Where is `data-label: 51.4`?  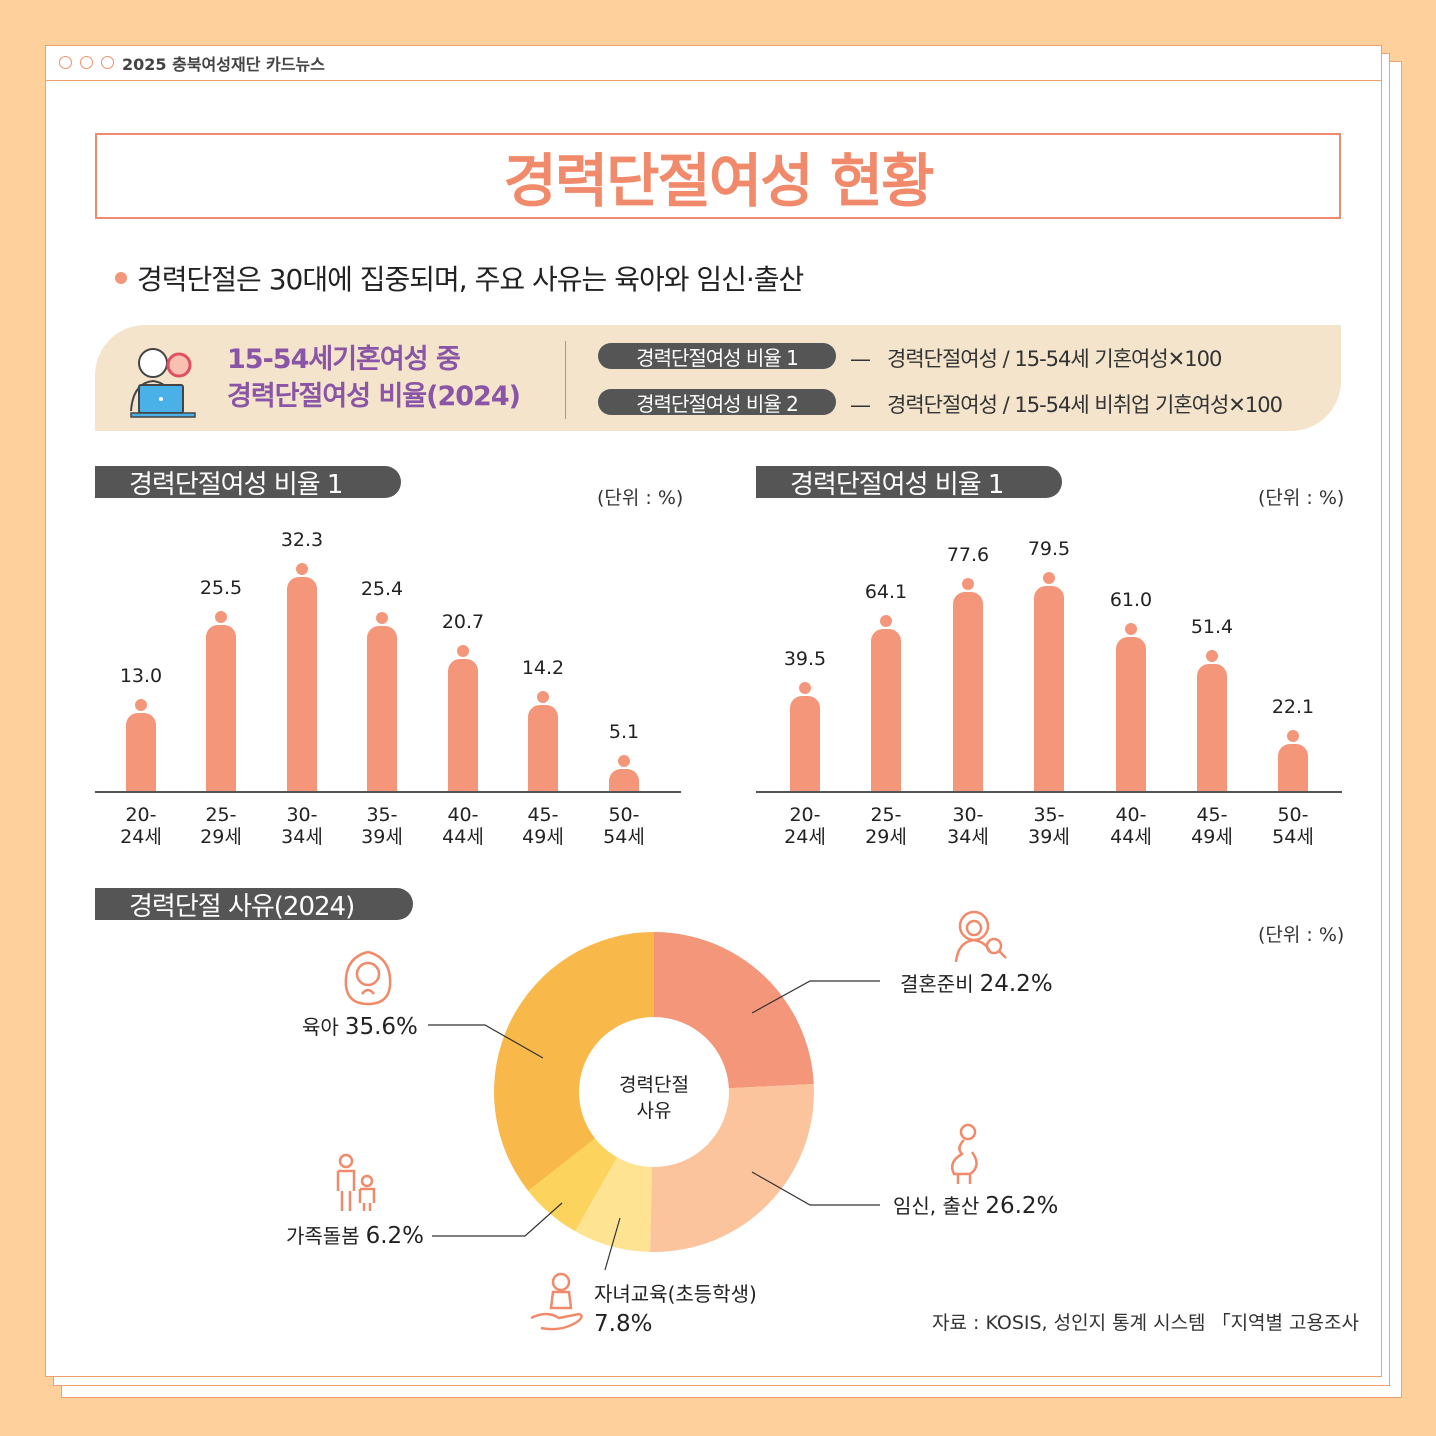
data-label: 51.4 is located at coordinates (1212, 626).